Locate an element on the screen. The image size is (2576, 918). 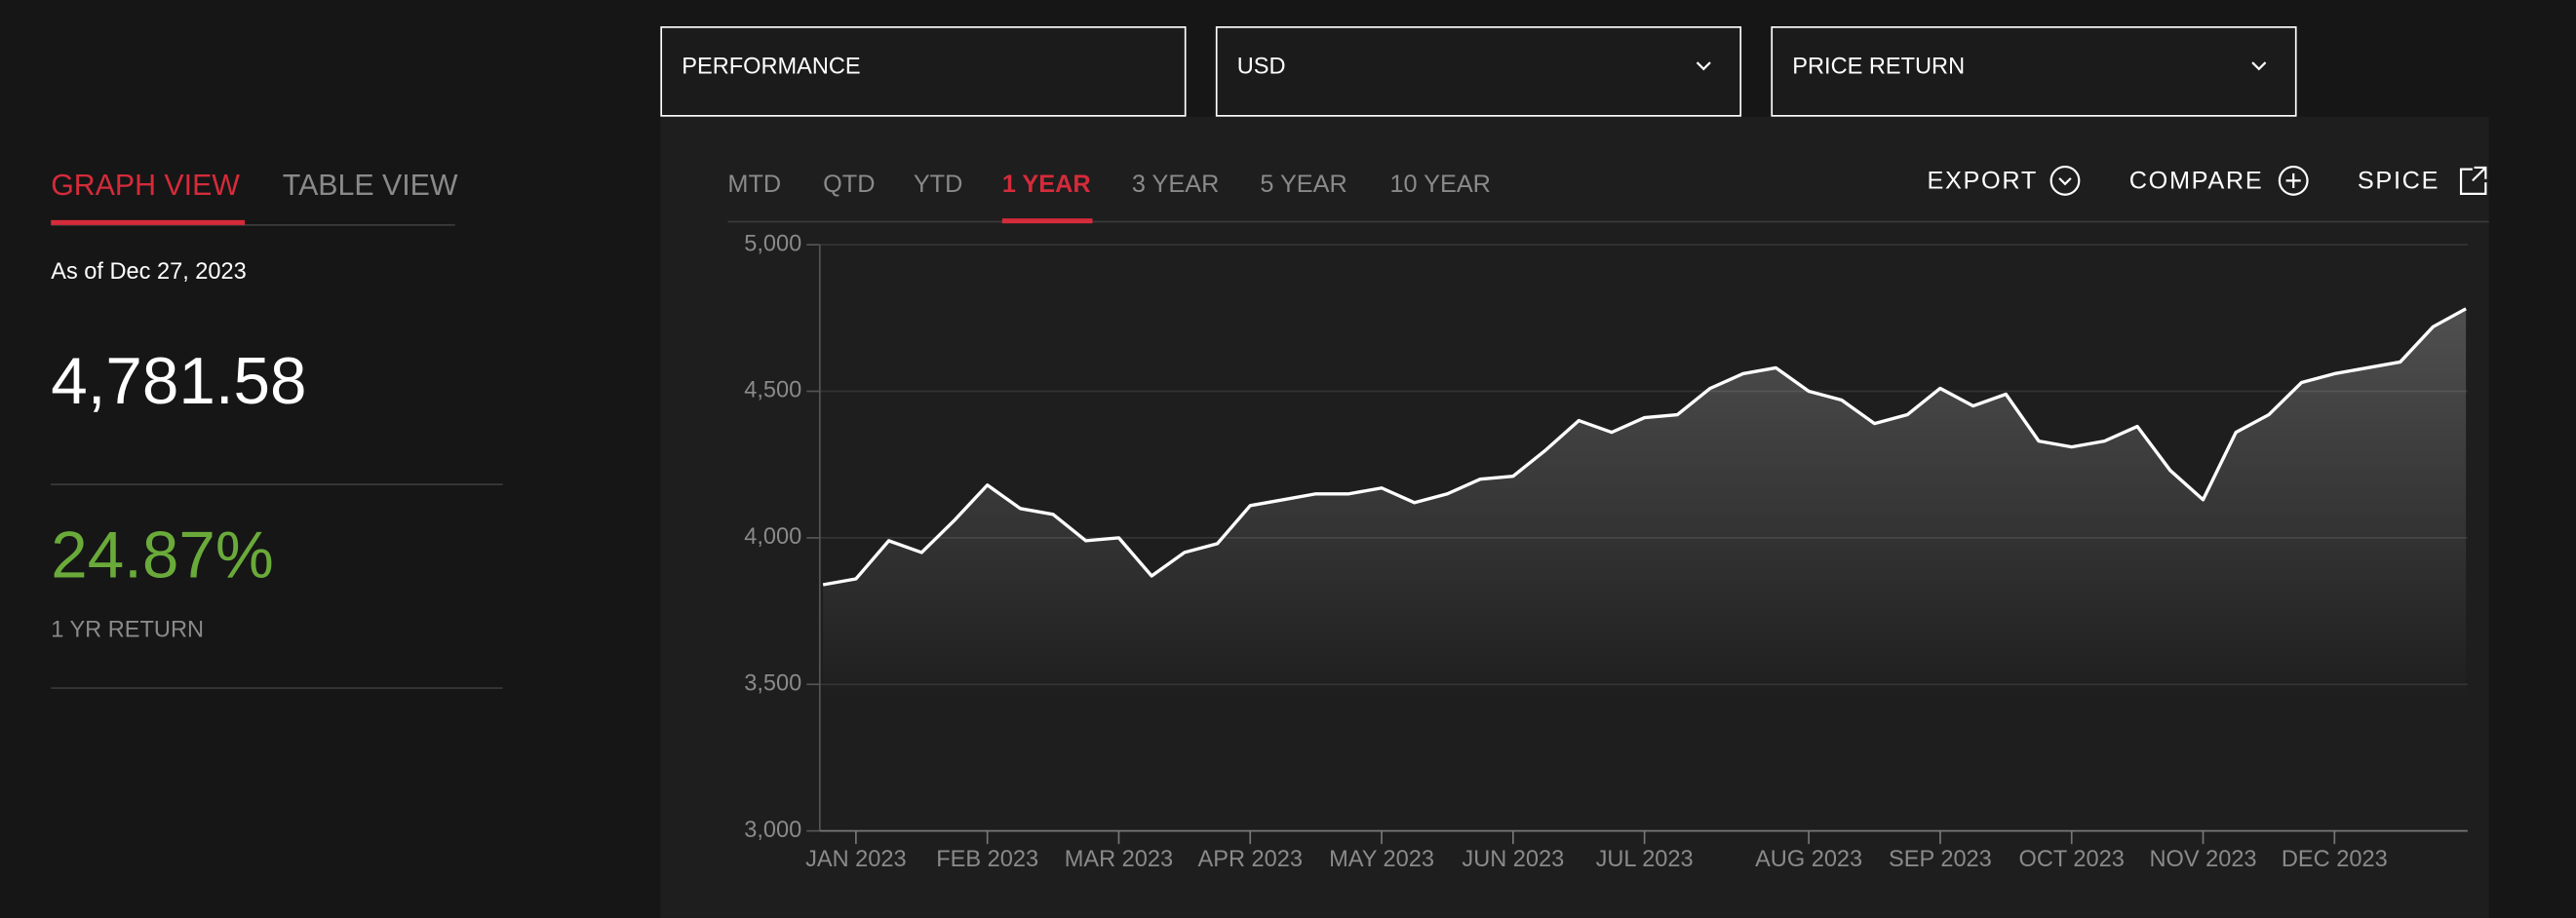
y-tick-label: 4,500 is located at coordinates (772, 389).